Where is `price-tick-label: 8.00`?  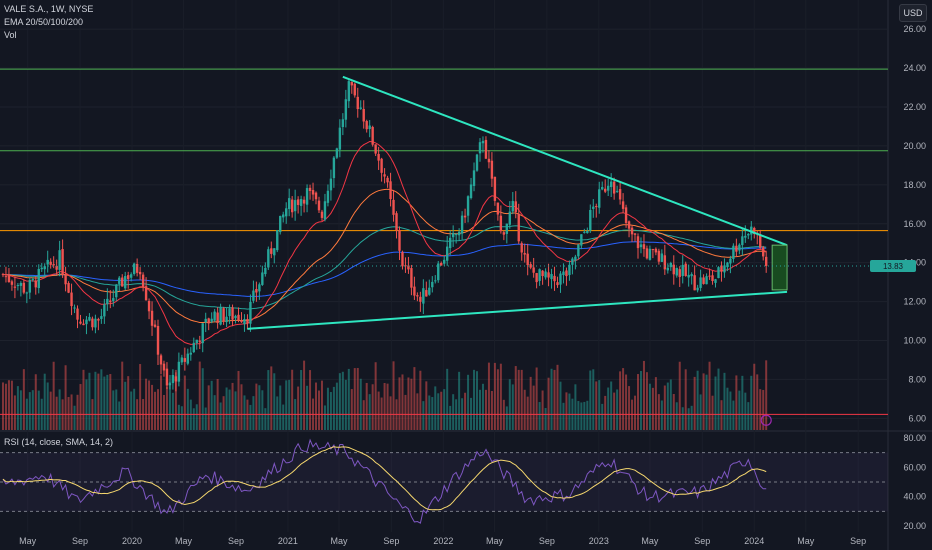
price-tick-label: 8.00 is located at coordinates (917, 379).